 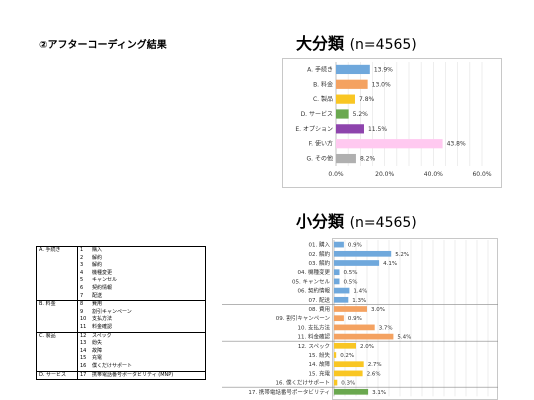 I want to click on category-items-cell: 1 購入 2 解約 3 解約 4 機種変更 5 キャンセル 6 契約情報 7 配送, so click(x=141, y=273).